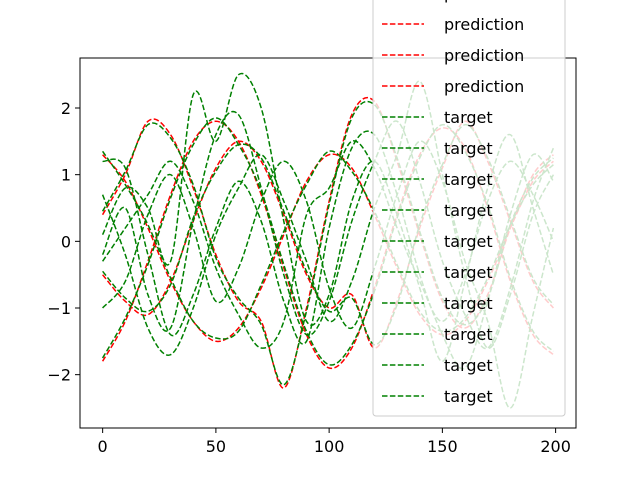 Image resolution: width=640 pixels, height=480 pixels. Describe the element at coordinates (442, 446) in the screenshot. I see `x-tick-label: 150` at that location.